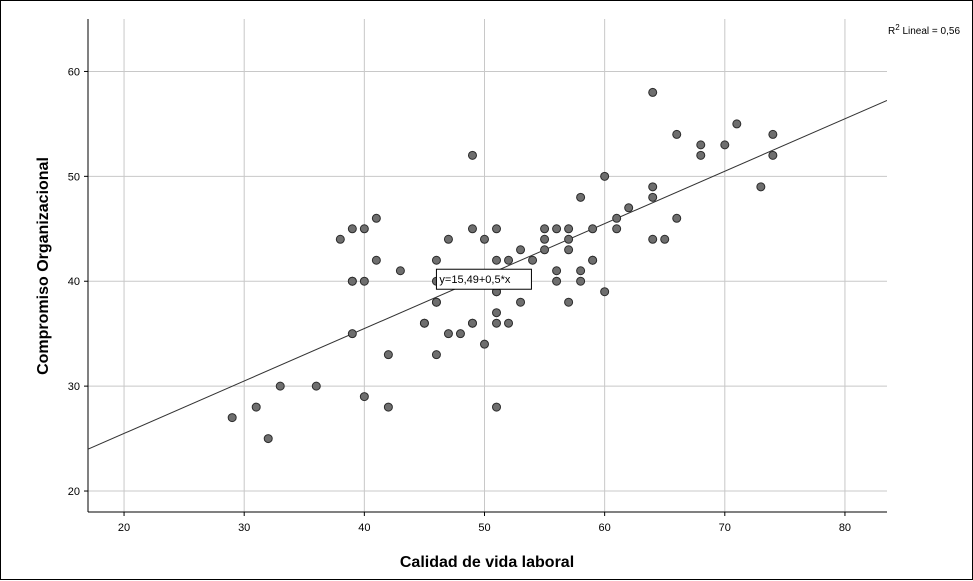 The image size is (973, 581). I want to click on y-tick-label-60: 60, so click(74, 72).